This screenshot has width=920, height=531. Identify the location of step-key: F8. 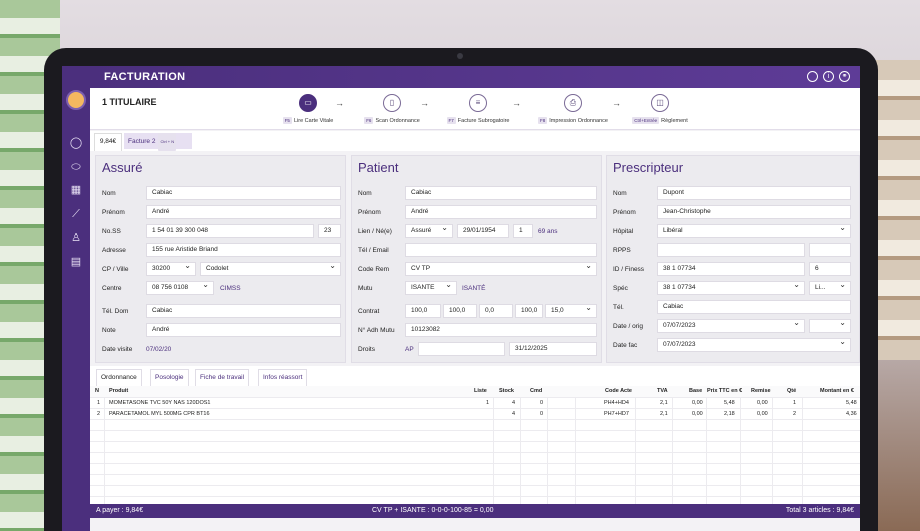
(543, 120).